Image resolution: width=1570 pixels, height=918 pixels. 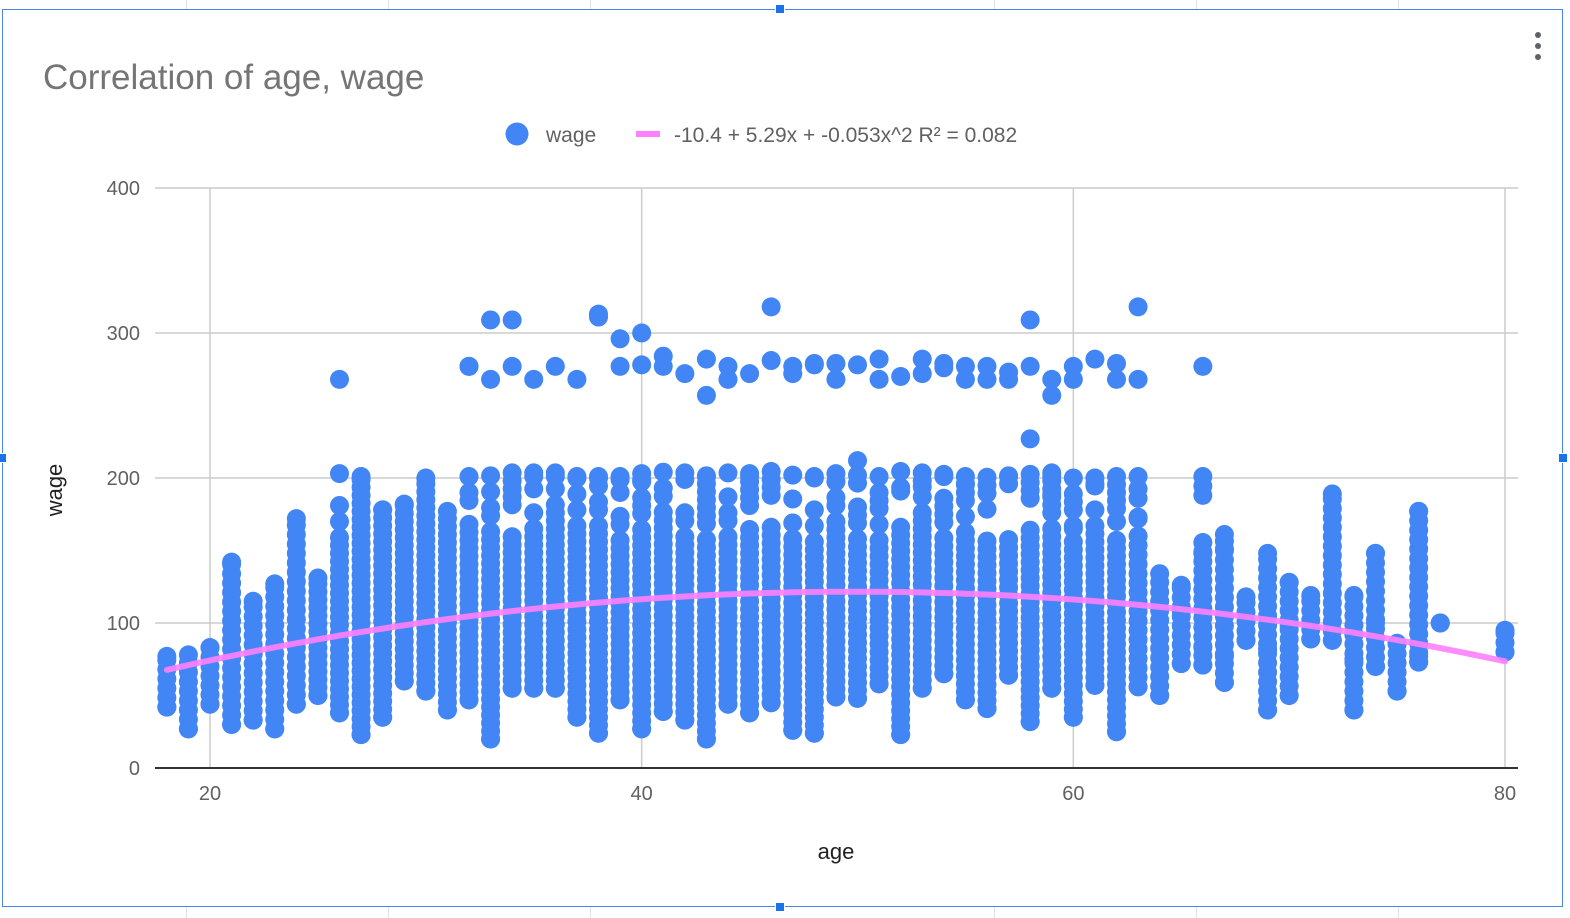 What do you see at coordinates (780, 9) in the screenshot?
I see `resize-handle-top` at bounding box center [780, 9].